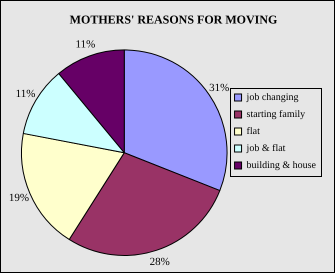  What do you see at coordinates (19, 198) in the screenshot?
I see `data-label: 19%` at bounding box center [19, 198].